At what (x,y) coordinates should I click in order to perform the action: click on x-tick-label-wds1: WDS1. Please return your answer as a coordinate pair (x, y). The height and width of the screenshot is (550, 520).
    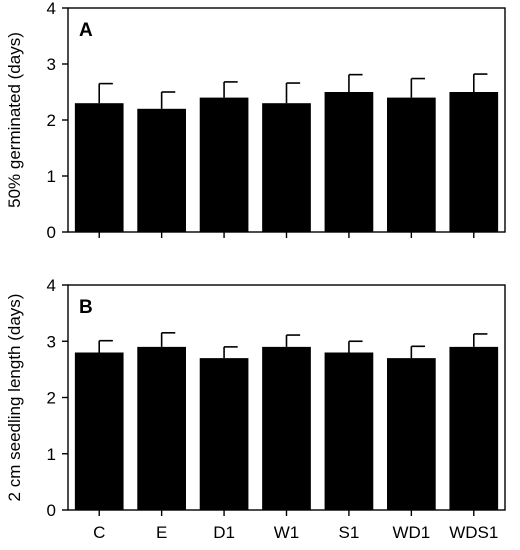
    Looking at the image, I should click on (473, 532).